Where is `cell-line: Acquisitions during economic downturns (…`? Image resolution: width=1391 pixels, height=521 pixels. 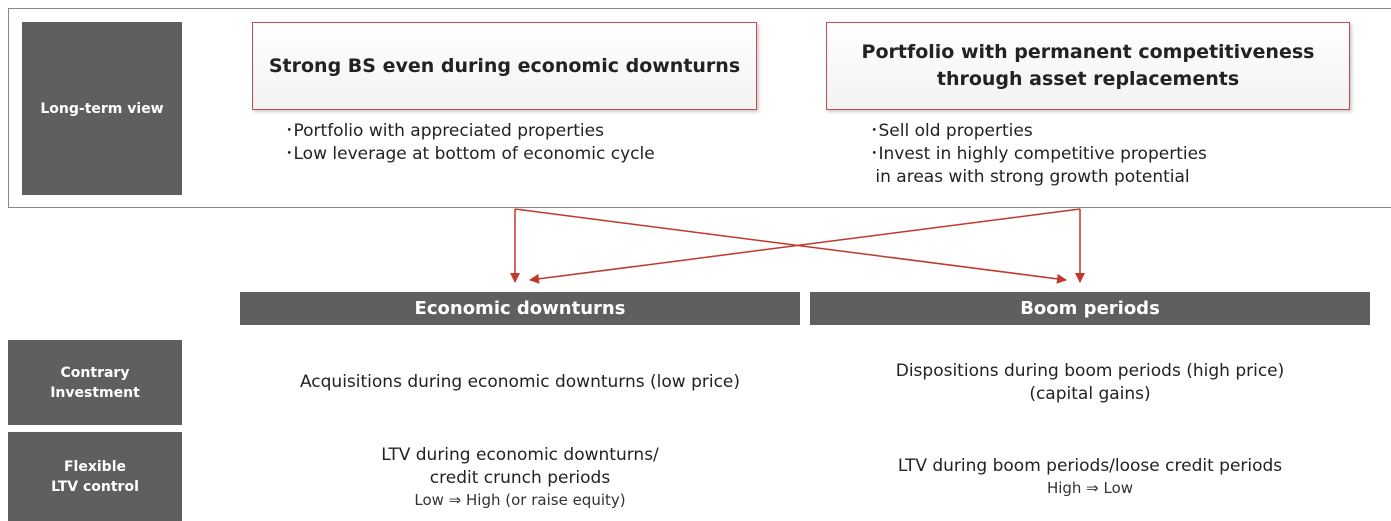 cell-line: Acquisitions during economic downturns (… is located at coordinates (520, 382).